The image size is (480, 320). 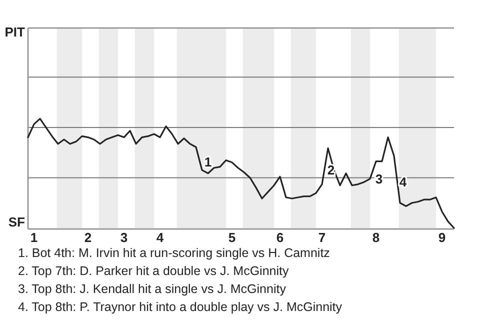 I want to click on annotation: 4, so click(x=403, y=182).